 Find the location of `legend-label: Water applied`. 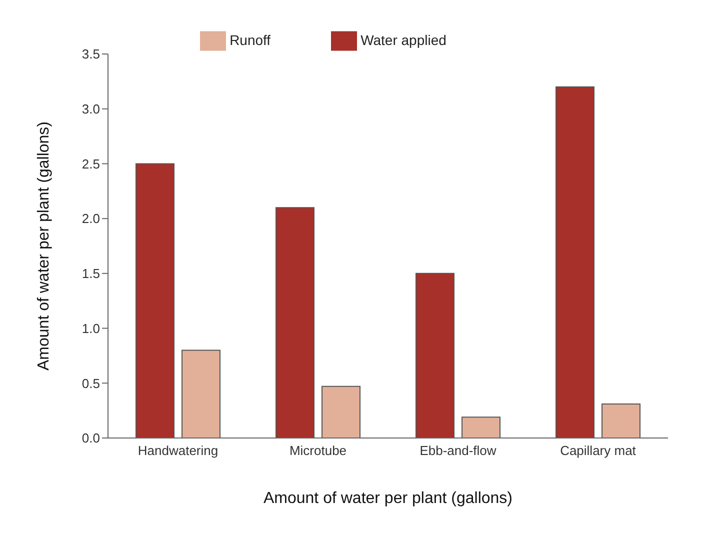

legend-label: Water applied is located at coordinates (403, 40).